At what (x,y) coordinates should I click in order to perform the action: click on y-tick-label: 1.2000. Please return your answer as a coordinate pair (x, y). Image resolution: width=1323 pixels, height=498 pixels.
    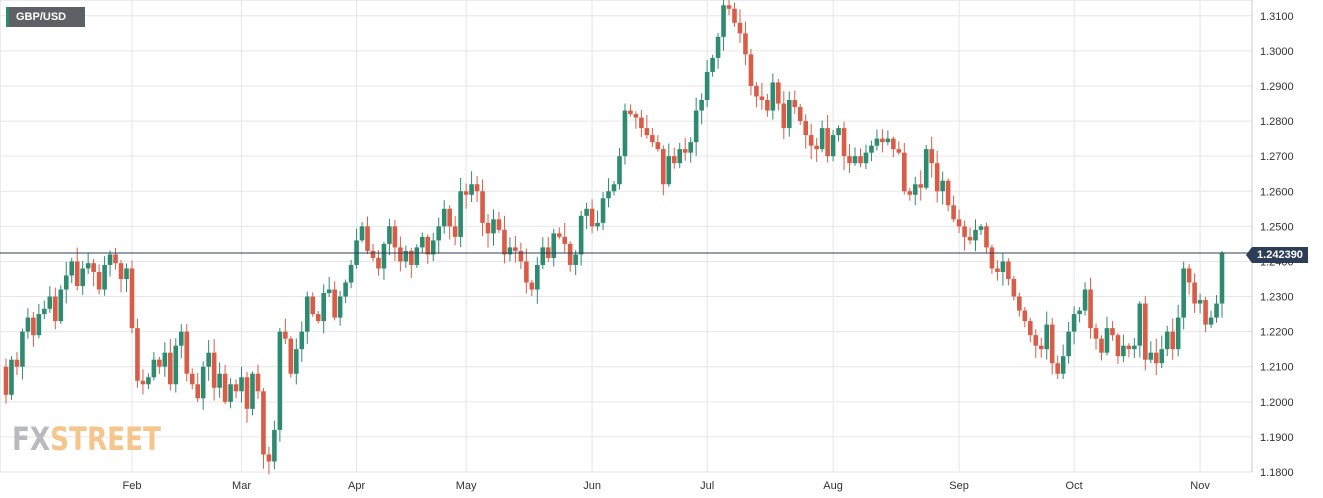
    Looking at the image, I should click on (1277, 403).